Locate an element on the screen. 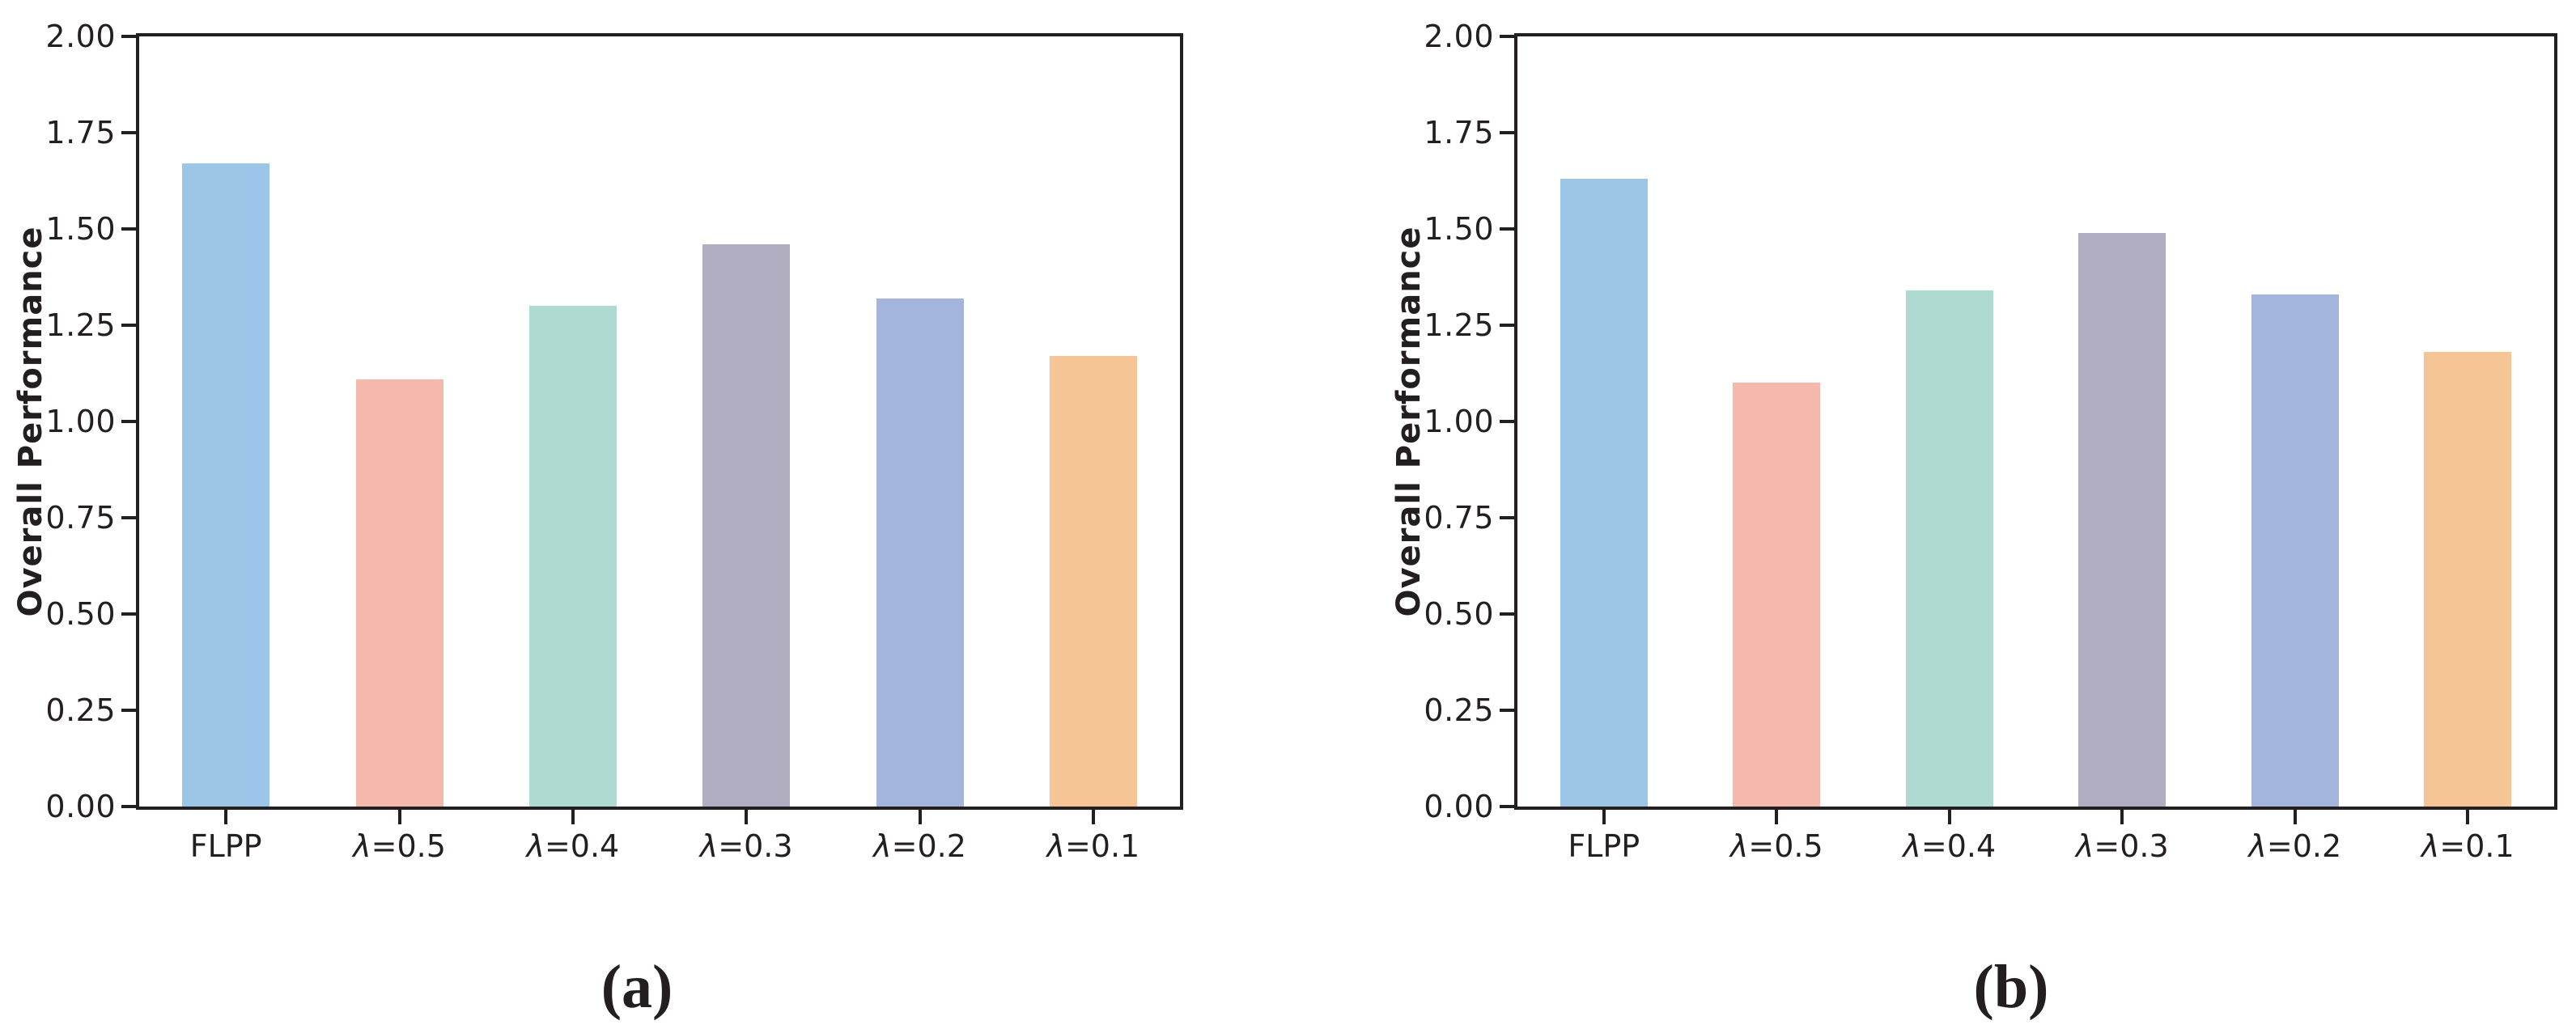  panel-caption: (b) is located at coordinates (2011, 987).